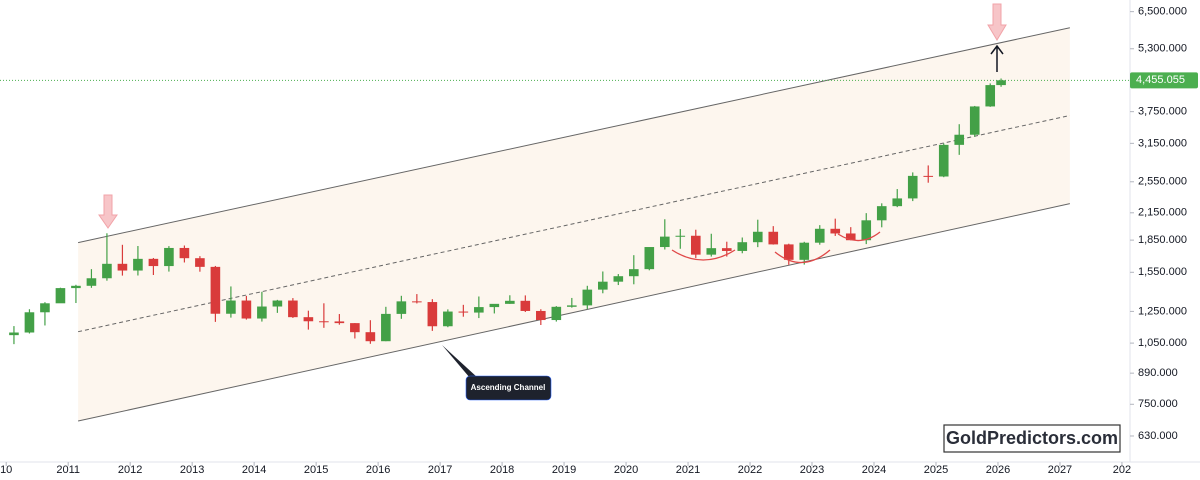  What do you see at coordinates (812, 470) in the screenshot?
I see `x-tick-label: 2023` at bounding box center [812, 470].